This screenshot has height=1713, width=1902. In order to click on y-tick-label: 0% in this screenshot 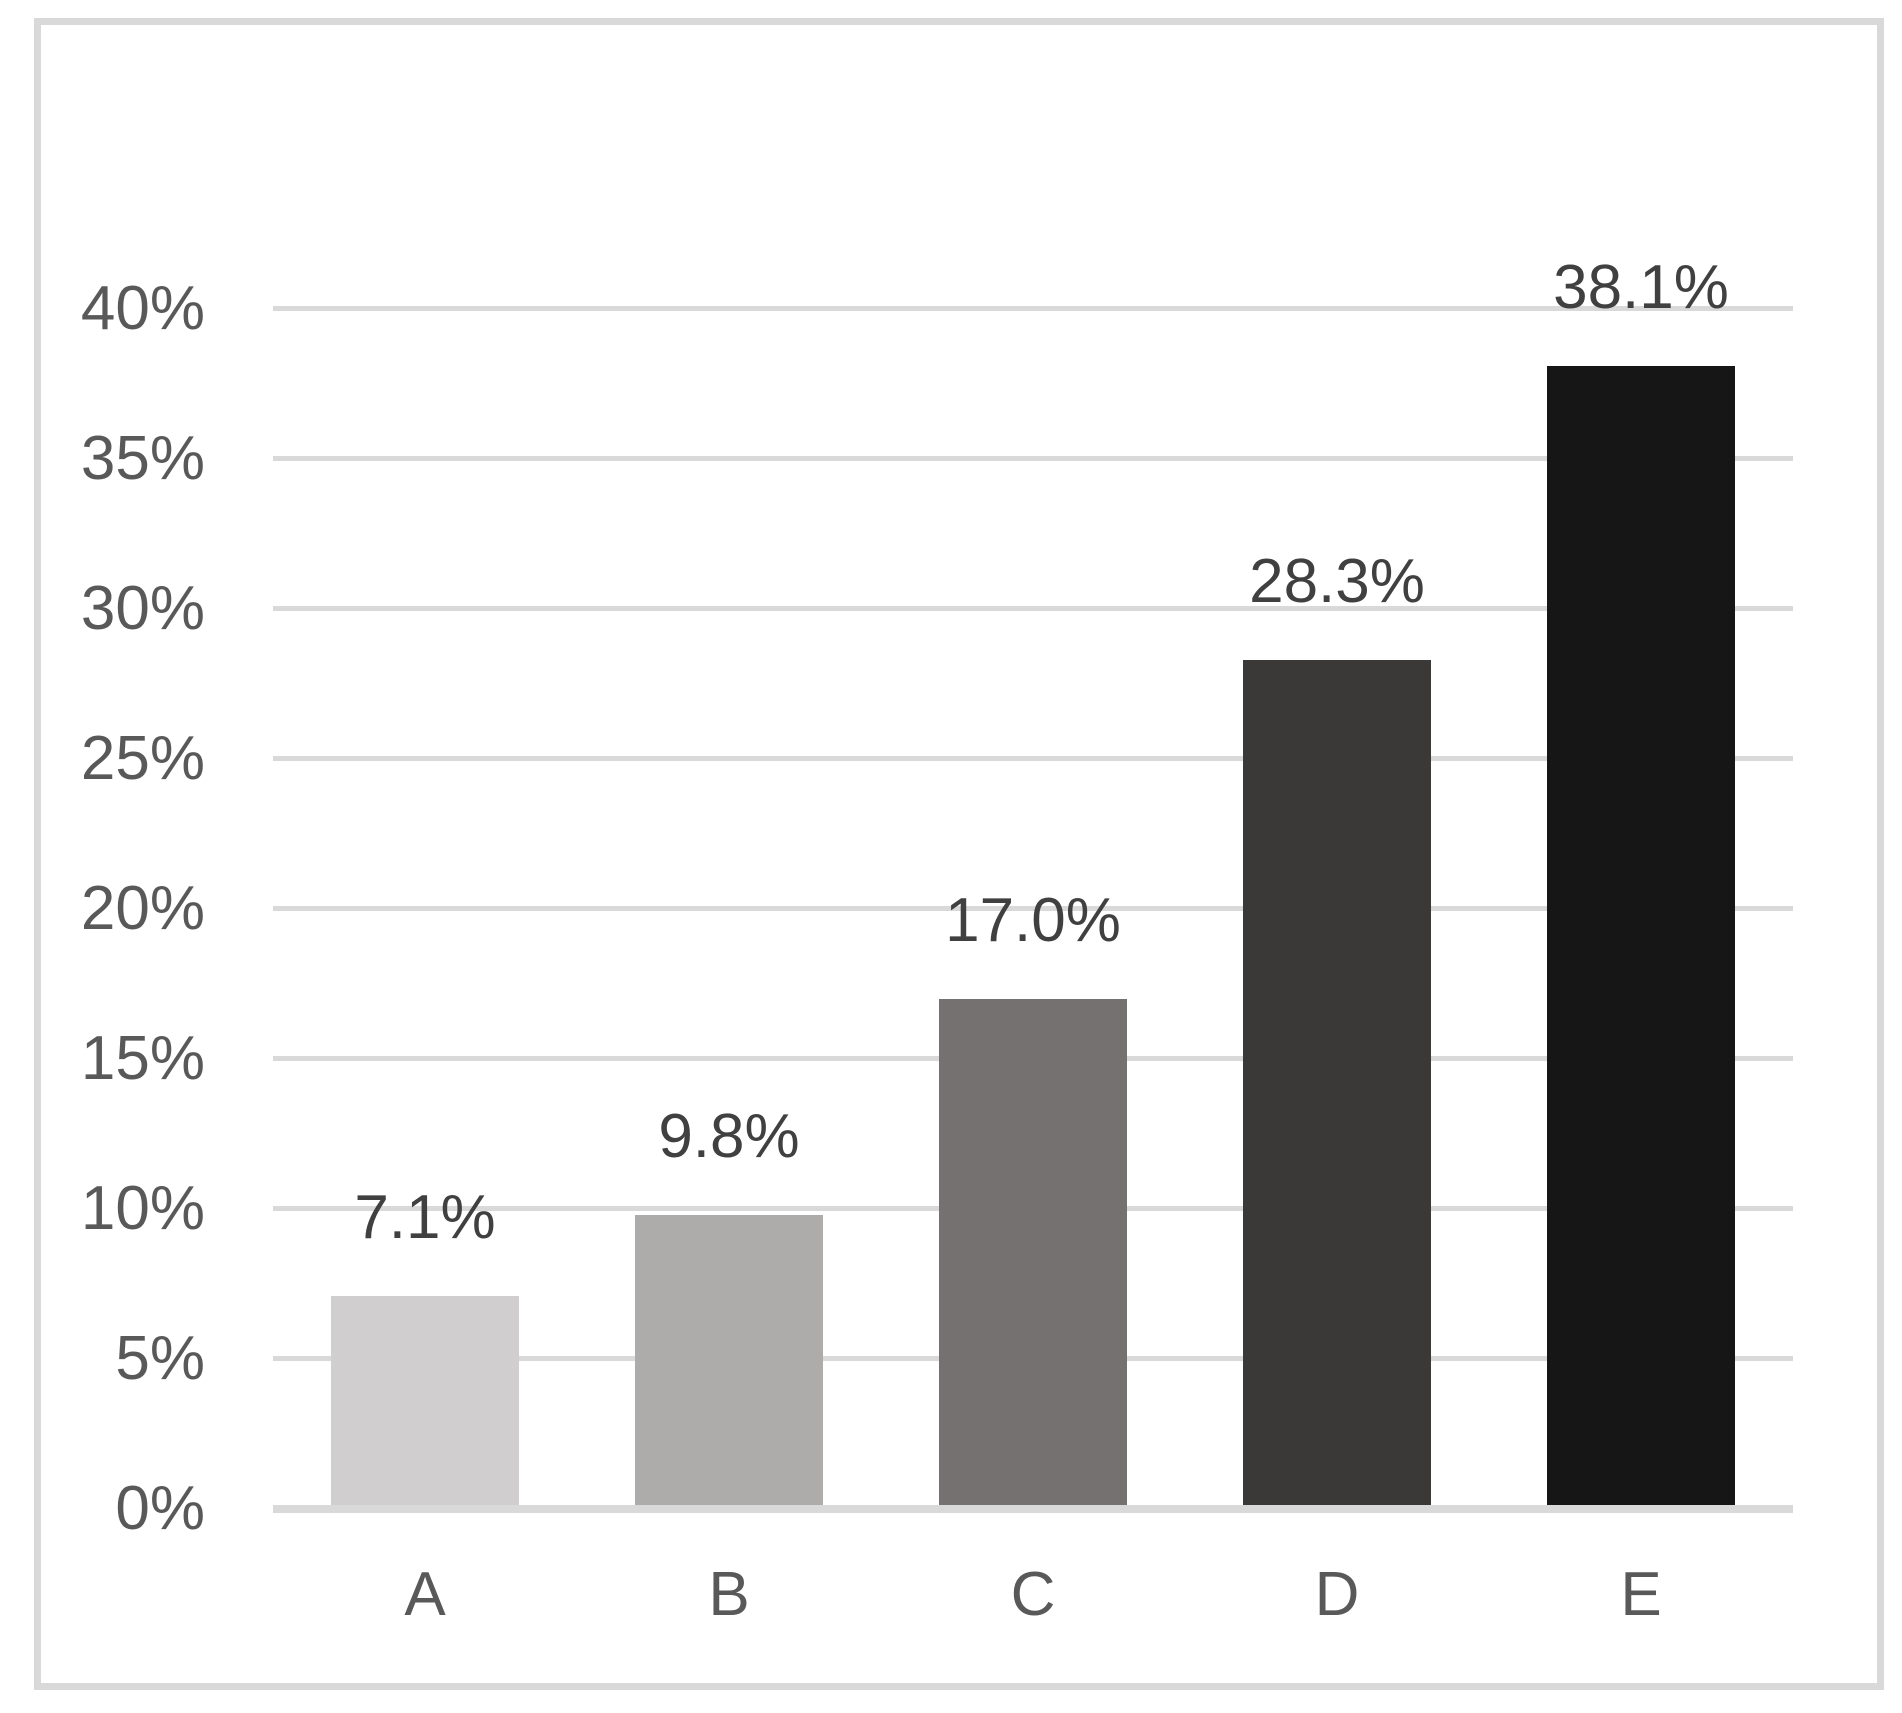, I will do `click(160, 1508)`.